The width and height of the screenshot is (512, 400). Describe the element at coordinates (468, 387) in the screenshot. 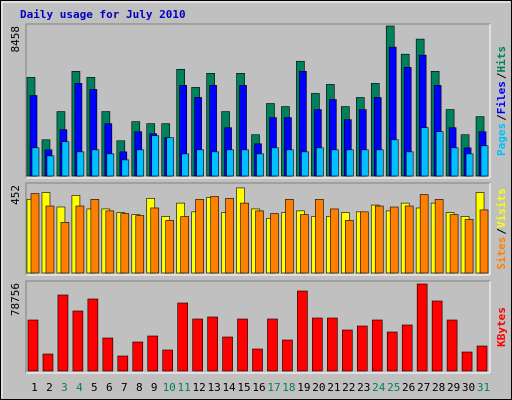

I see `x-tick-label: 30` at that location.